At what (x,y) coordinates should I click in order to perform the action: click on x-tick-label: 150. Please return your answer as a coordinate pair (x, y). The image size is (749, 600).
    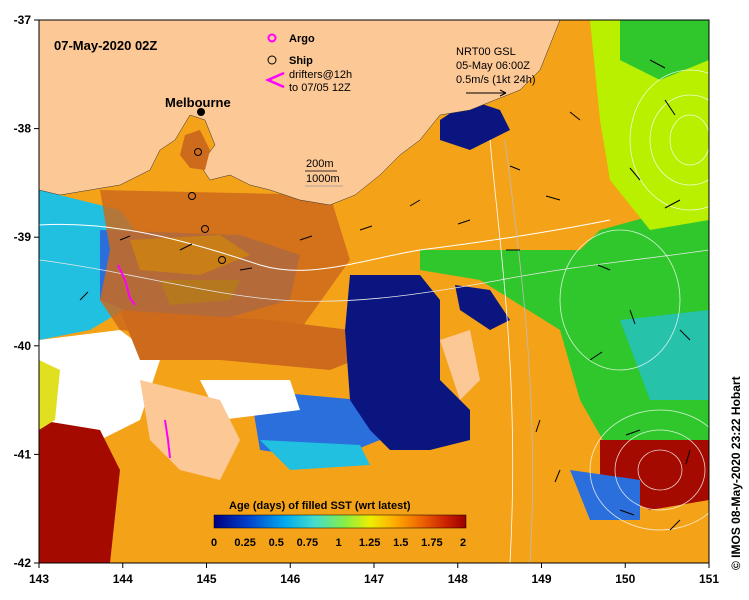
    Looking at the image, I should click on (625, 579).